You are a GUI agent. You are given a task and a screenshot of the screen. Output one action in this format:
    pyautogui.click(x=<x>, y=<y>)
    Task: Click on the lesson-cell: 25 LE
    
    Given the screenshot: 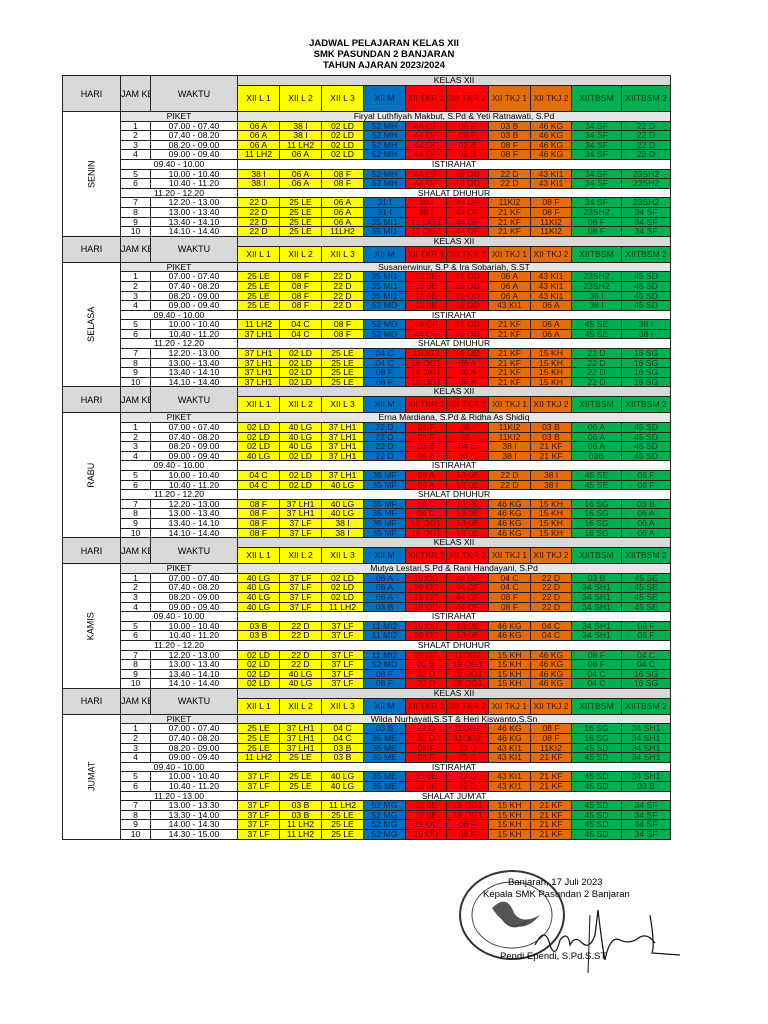 What is the action you would take?
    pyautogui.click(x=342, y=815)
    